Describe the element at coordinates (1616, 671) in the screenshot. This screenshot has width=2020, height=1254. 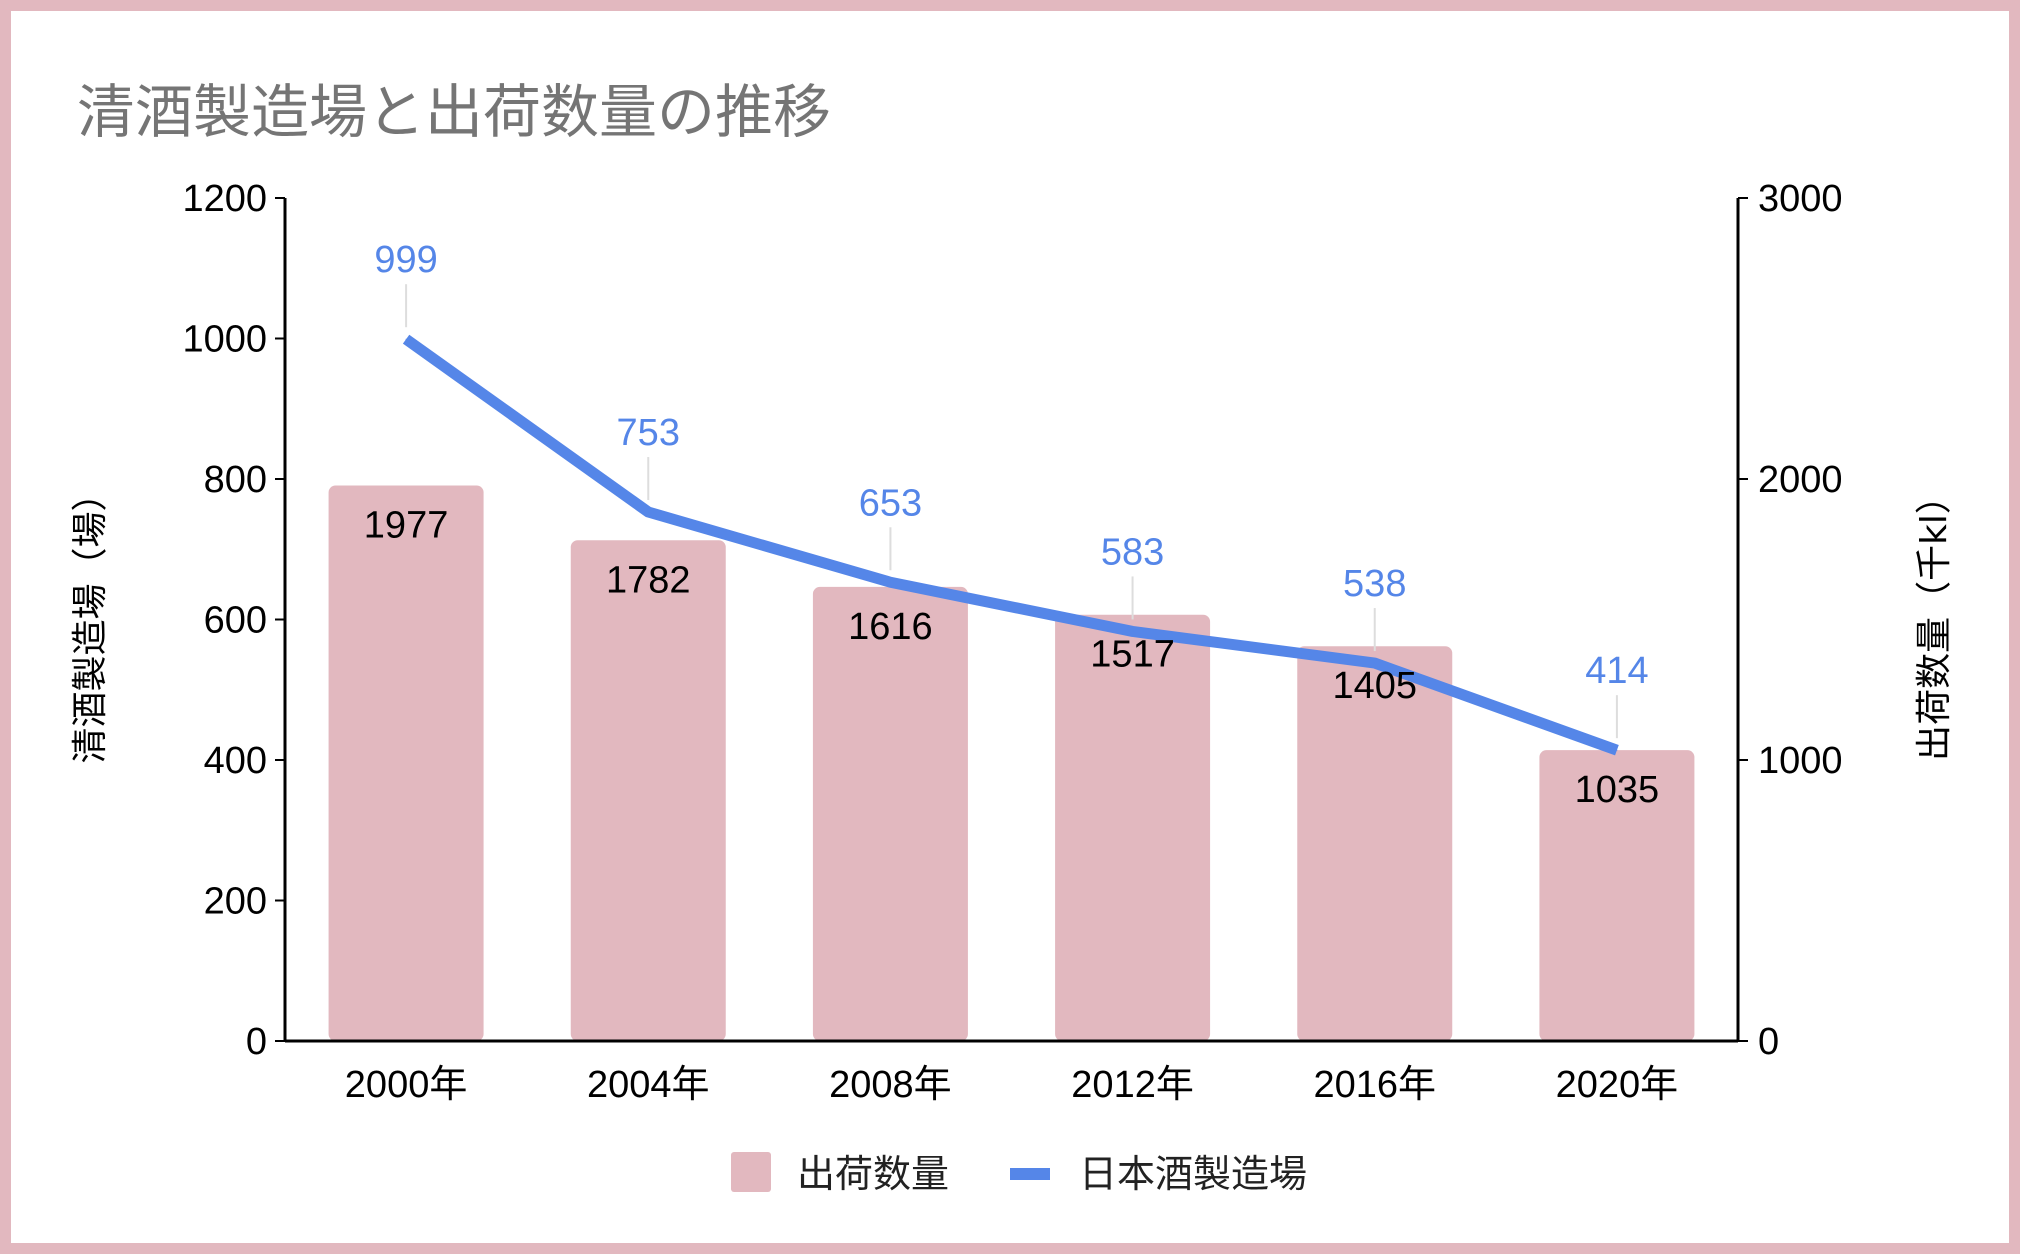
I see `line-data-label-5: 414` at that location.